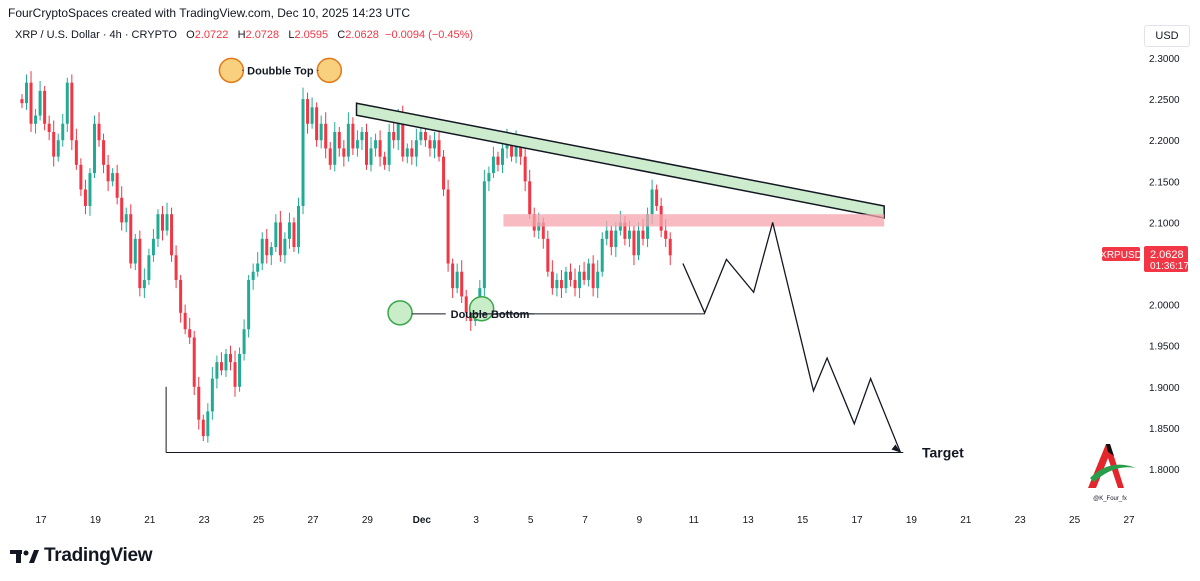  Describe the element at coordinates (1164, 347) in the screenshot. I see `y-tick-label: 1.9500` at that location.